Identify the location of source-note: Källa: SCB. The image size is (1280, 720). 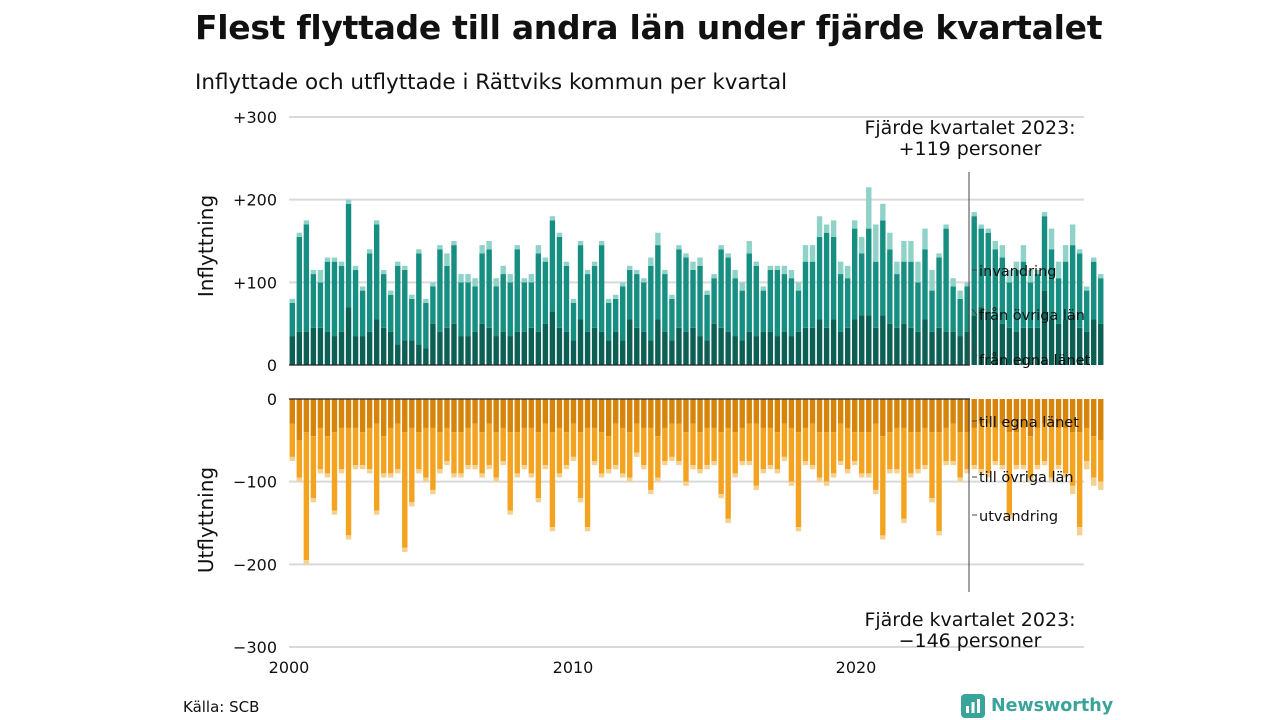
(221, 707).